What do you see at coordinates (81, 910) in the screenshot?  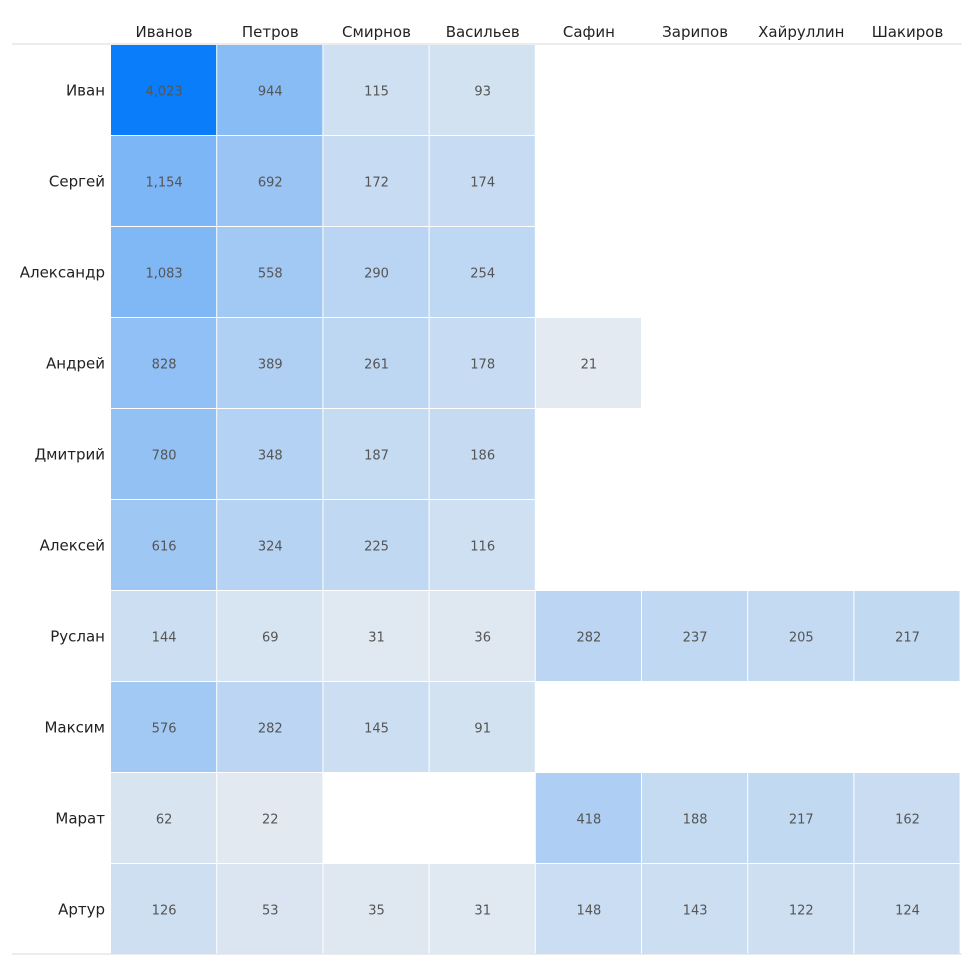 I see `row-label: Артур` at bounding box center [81, 910].